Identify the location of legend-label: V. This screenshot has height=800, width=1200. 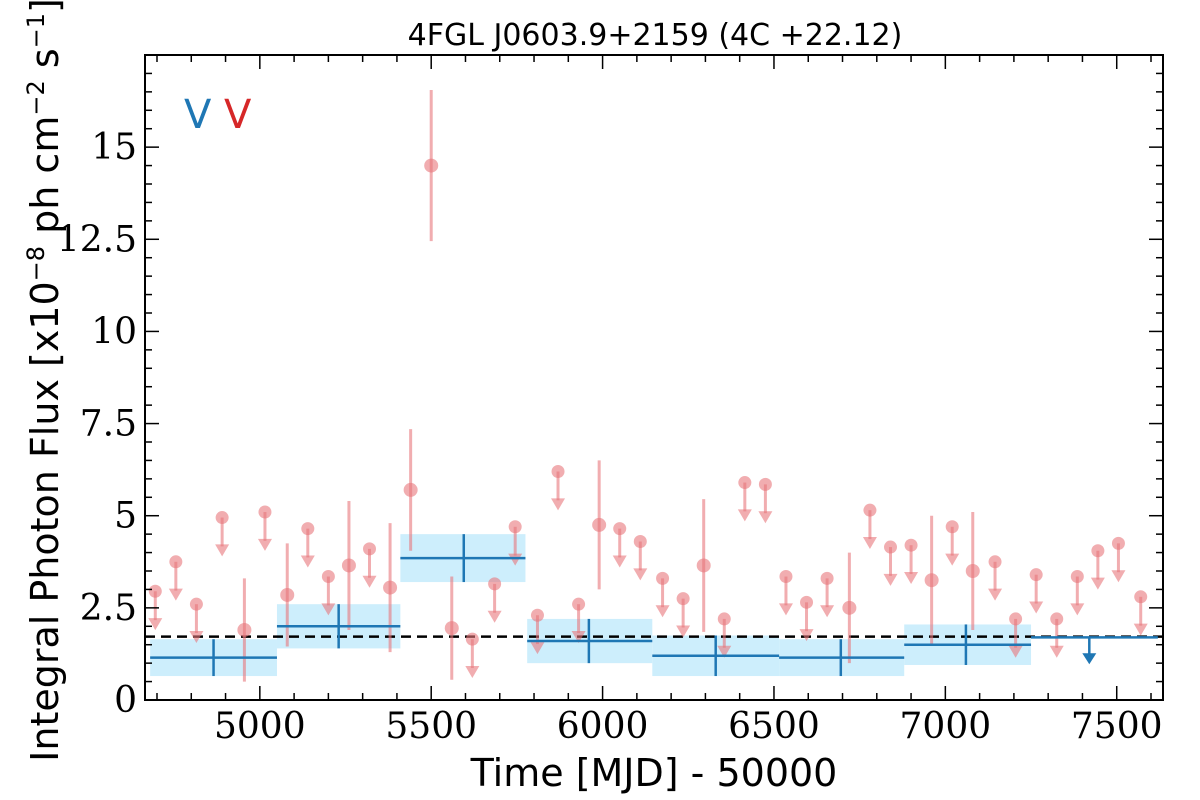
(198, 115).